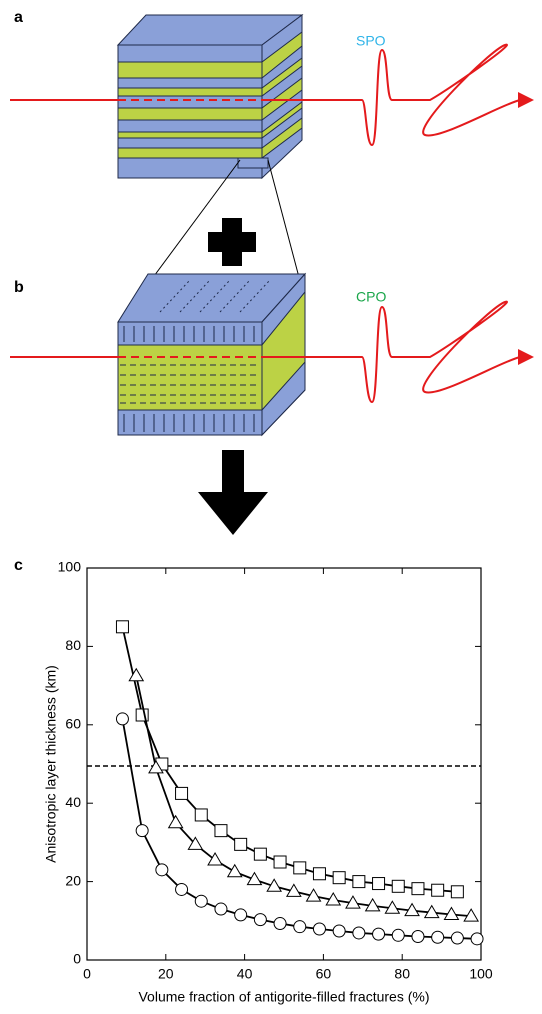  Describe the element at coordinates (245, 974) in the screenshot. I see `x-tick-label: 40` at that location.